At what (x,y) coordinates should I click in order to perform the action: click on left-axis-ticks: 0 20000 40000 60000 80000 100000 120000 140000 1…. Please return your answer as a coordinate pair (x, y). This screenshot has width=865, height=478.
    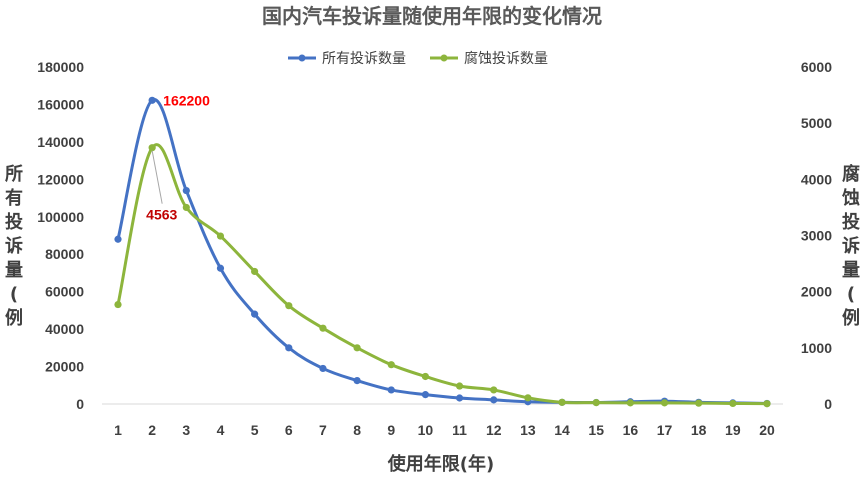
    Looking at the image, I should click on (60, 235).